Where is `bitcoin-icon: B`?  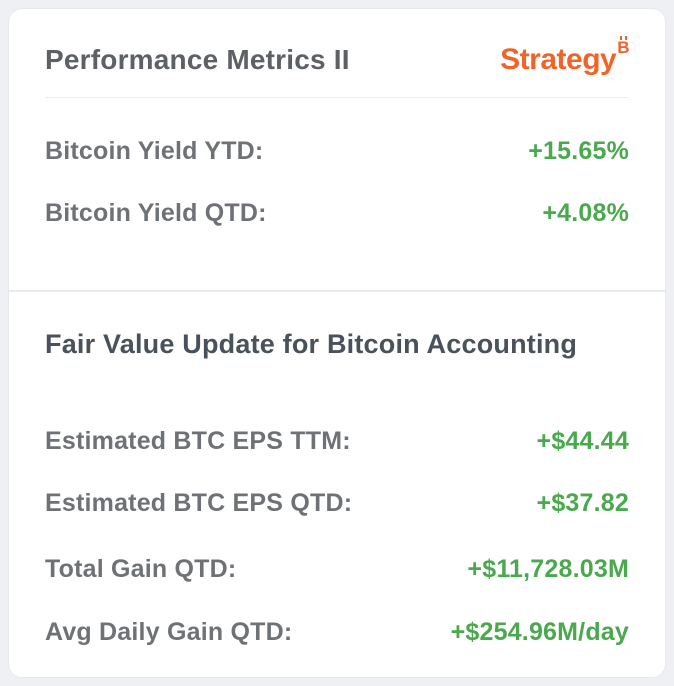 bitcoin-icon: B is located at coordinates (623, 46).